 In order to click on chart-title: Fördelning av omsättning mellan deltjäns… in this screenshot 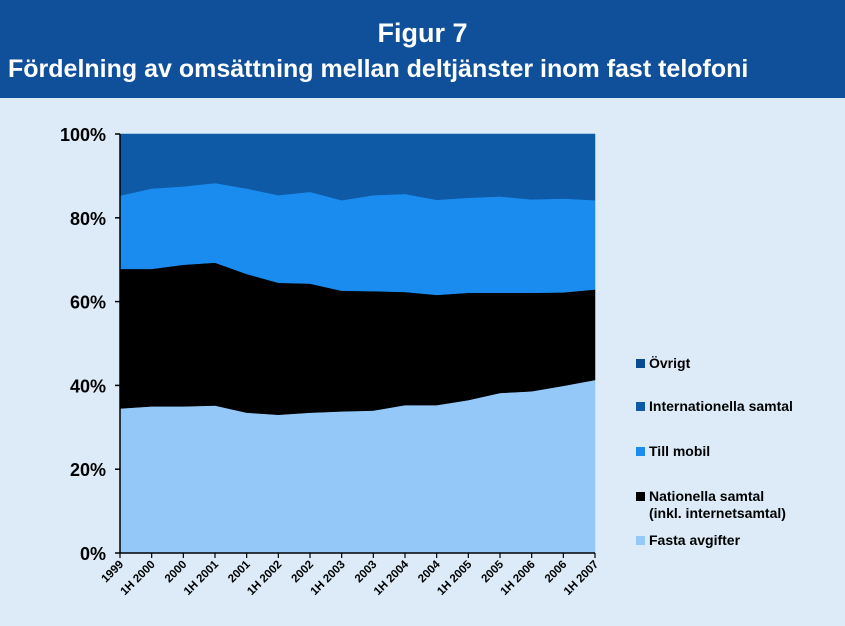, I will do `click(378, 69)`.